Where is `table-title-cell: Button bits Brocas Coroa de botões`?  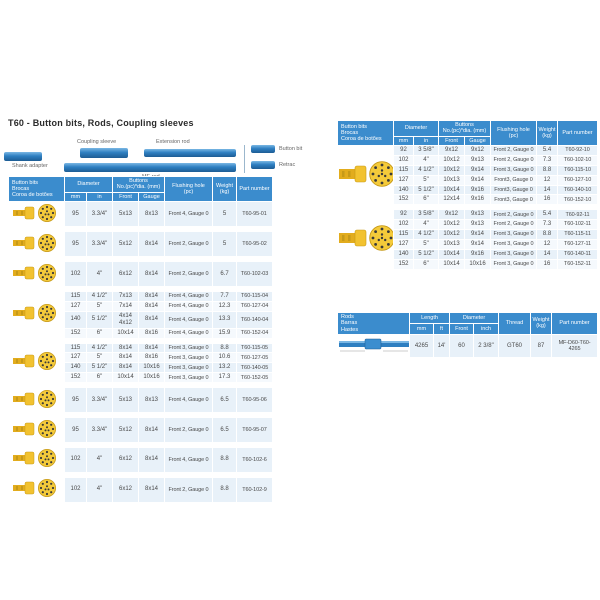
table-title-cell: Button bits Brocas Coroa de botões is located at coordinates (365, 133).